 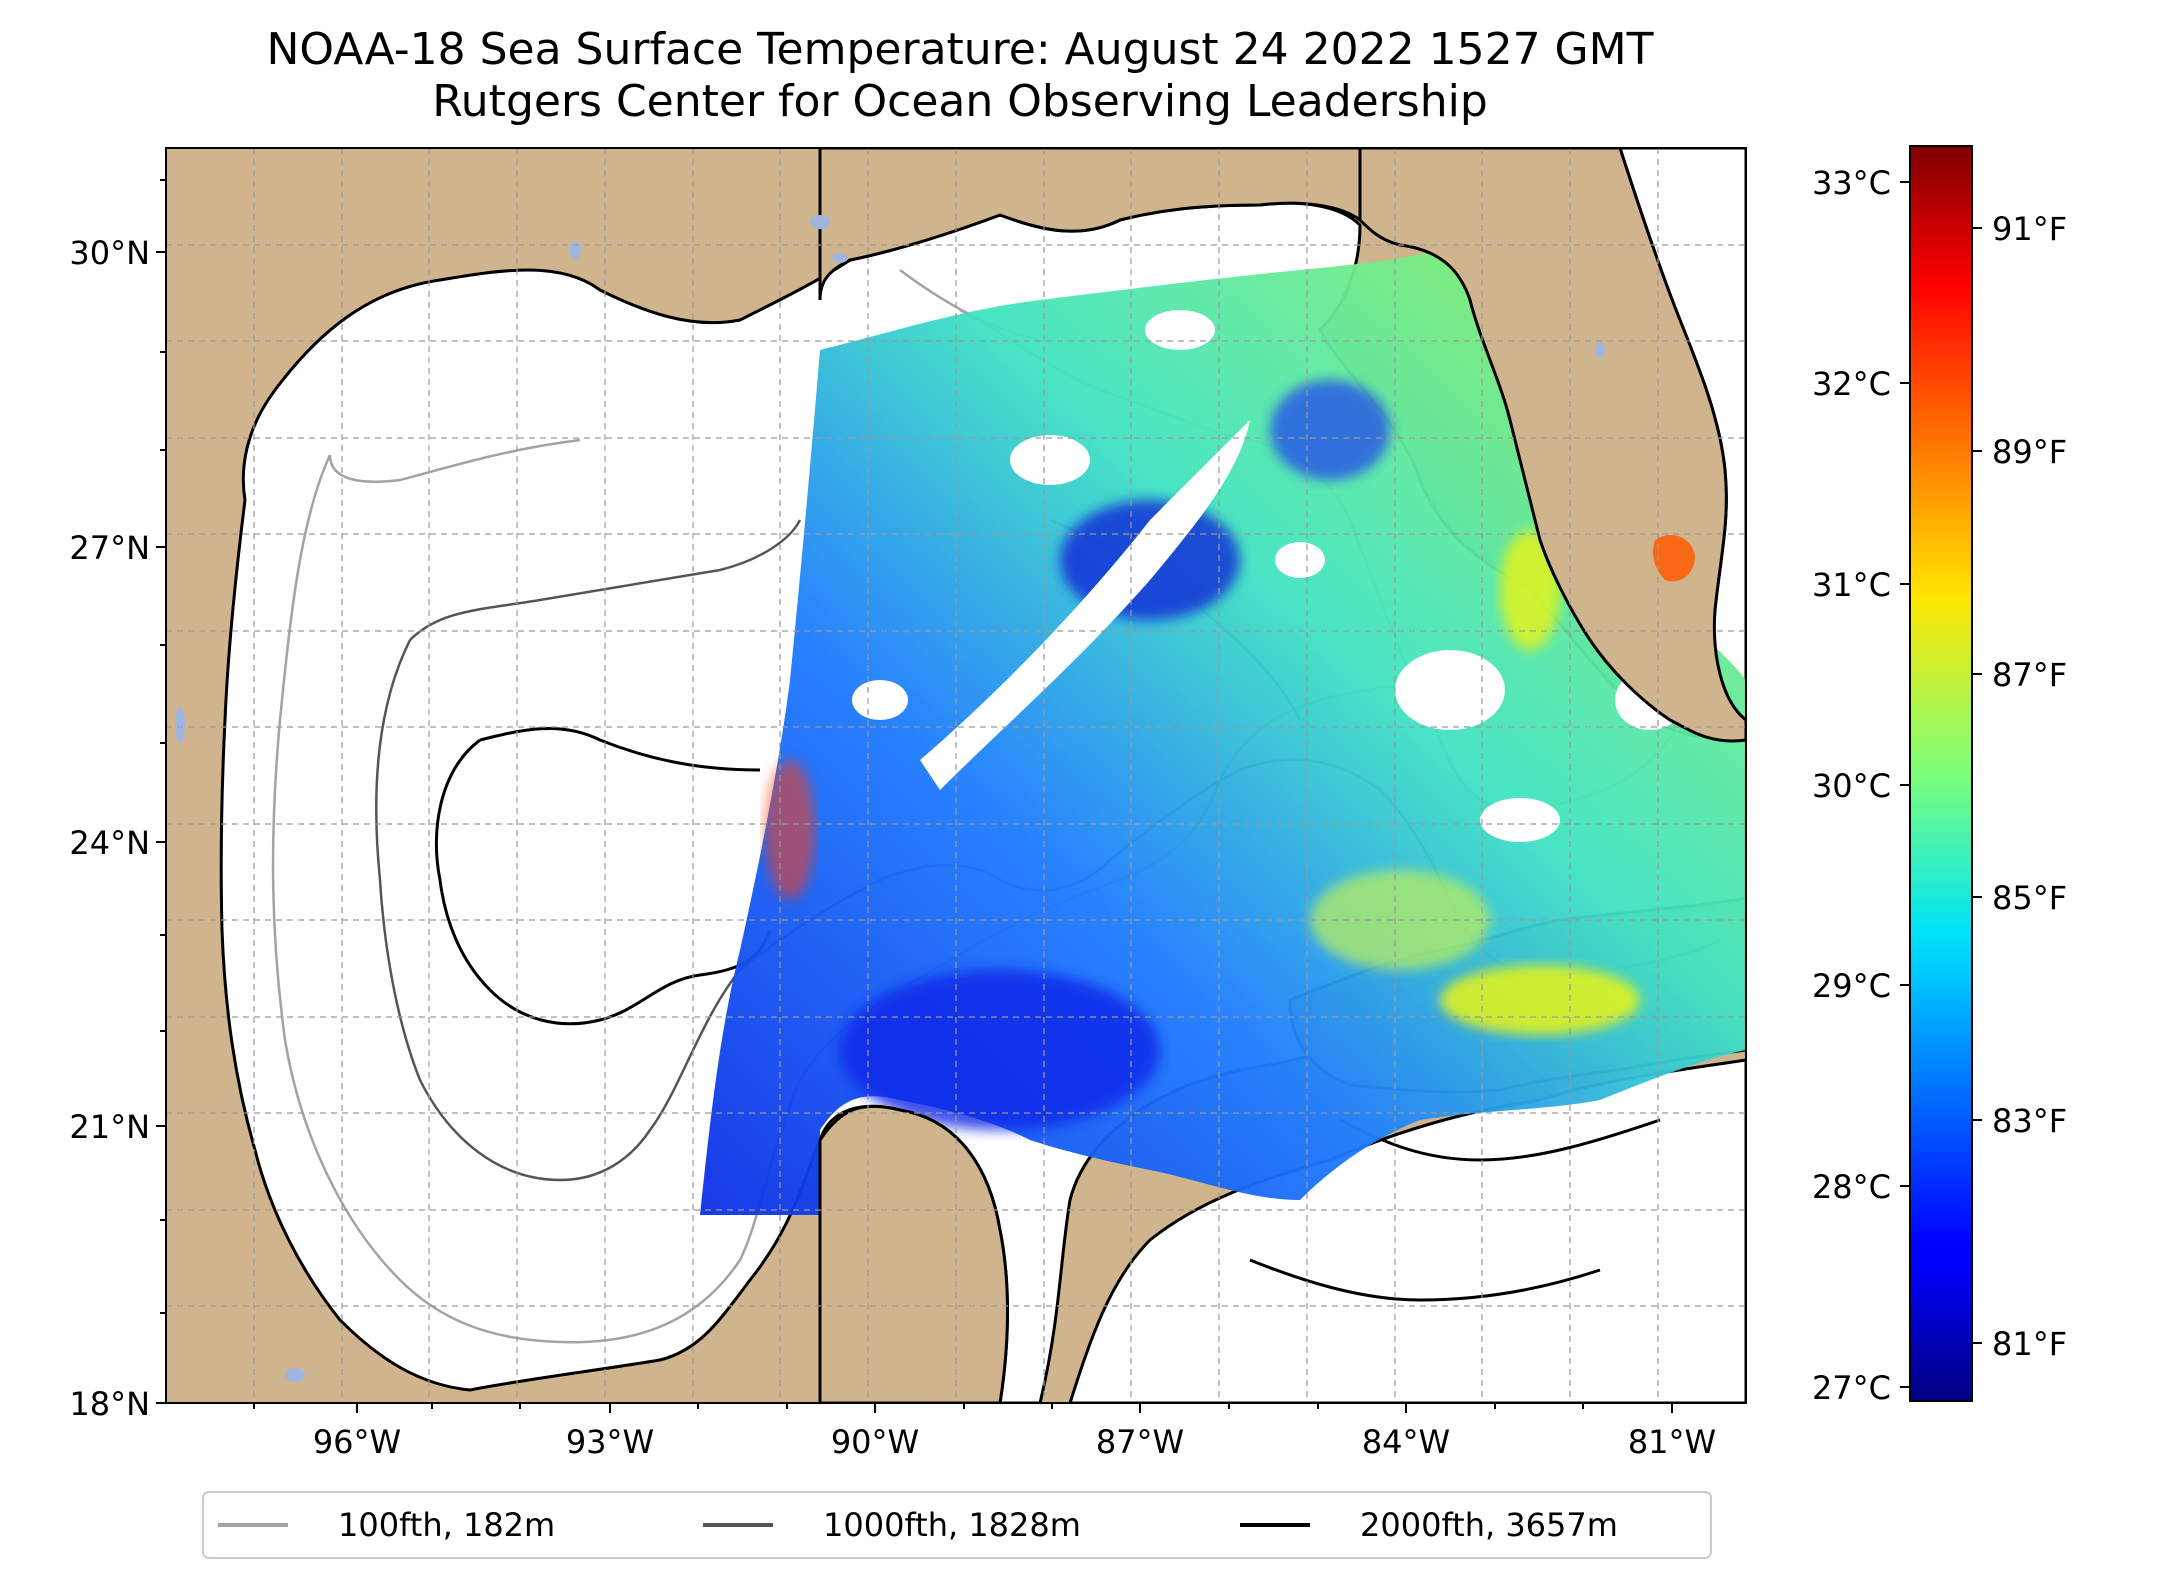 What do you see at coordinates (1530, 590) in the screenshot?
I see `sst-warm-patch-florida` at bounding box center [1530, 590].